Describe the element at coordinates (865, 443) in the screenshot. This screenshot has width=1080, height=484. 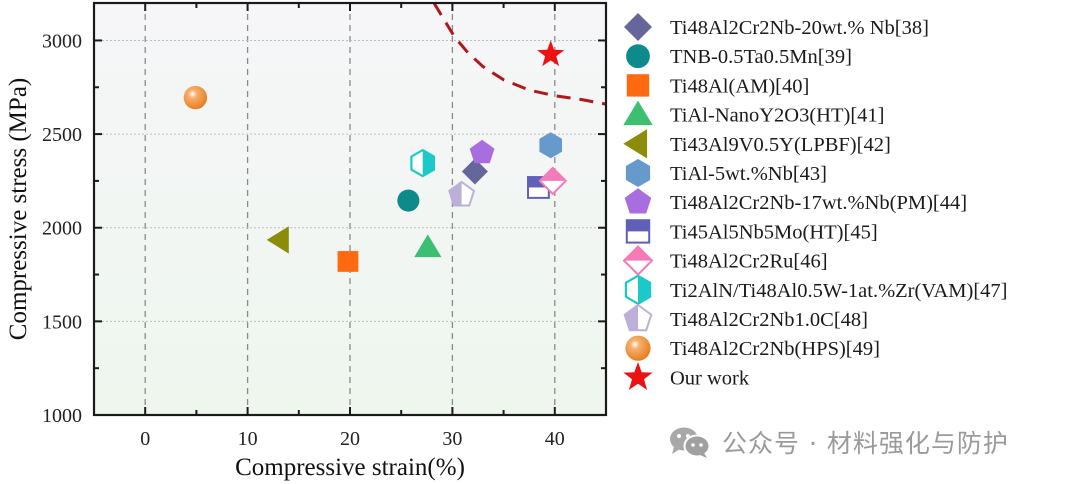
I see `watermark-text: 公众号 · 材料强化与防护` at that location.